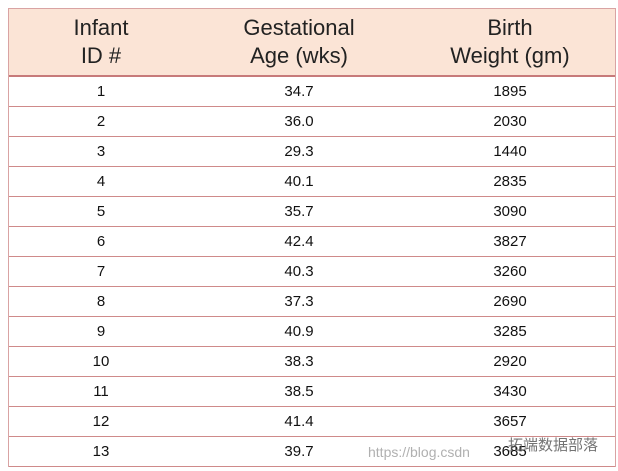 Image resolution: width=618 pixels, height=471 pixels. I want to click on table-cell: 2920, so click(510, 361).